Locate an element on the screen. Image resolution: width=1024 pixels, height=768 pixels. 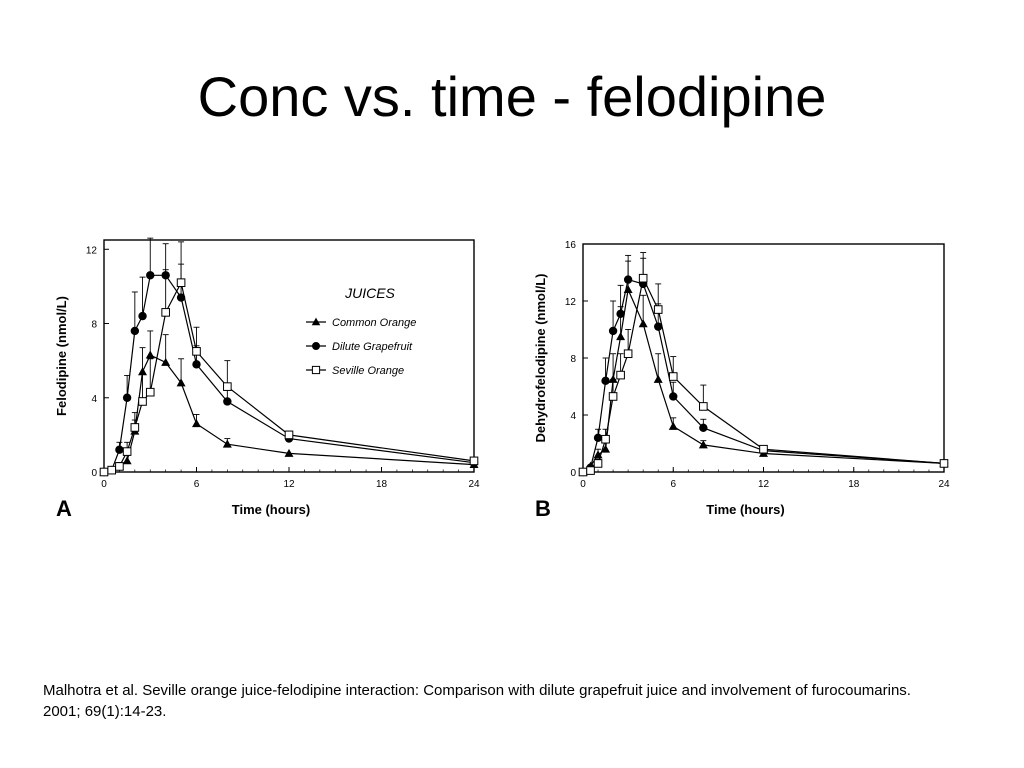
plot-frame is located at coordinates (763, 358).